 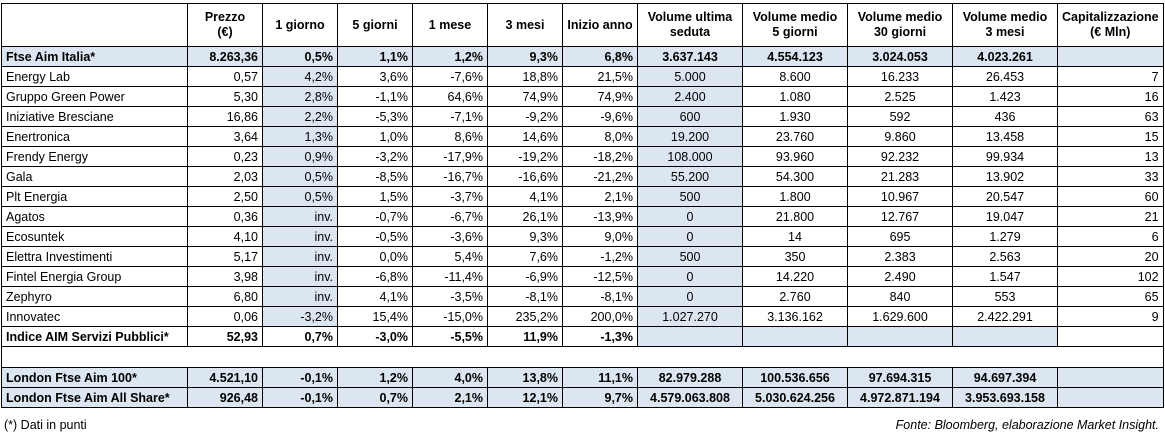 What do you see at coordinates (225, 32) in the screenshot?
I see `header-line: (€)` at bounding box center [225, 32].